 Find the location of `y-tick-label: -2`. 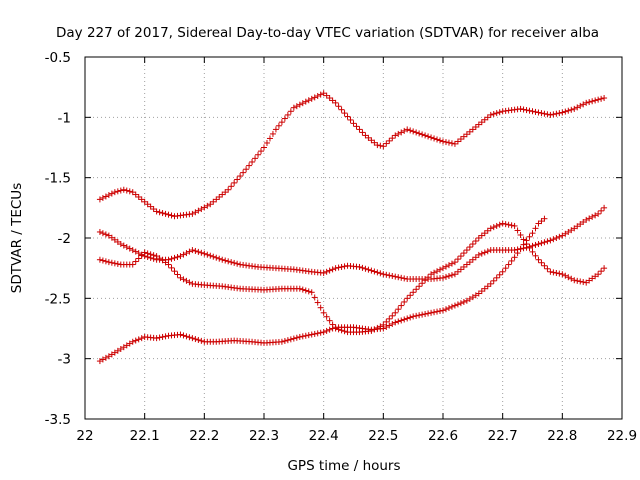

y-tick-label: -2 is located at coordinates (64, 239).